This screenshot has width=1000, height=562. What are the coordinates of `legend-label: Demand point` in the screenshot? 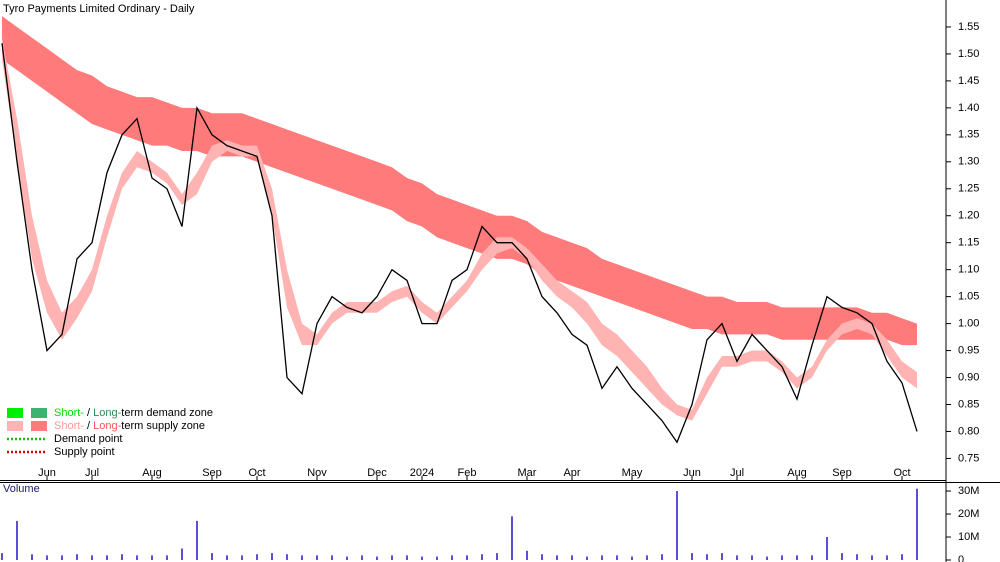 It's located at (88, 439).